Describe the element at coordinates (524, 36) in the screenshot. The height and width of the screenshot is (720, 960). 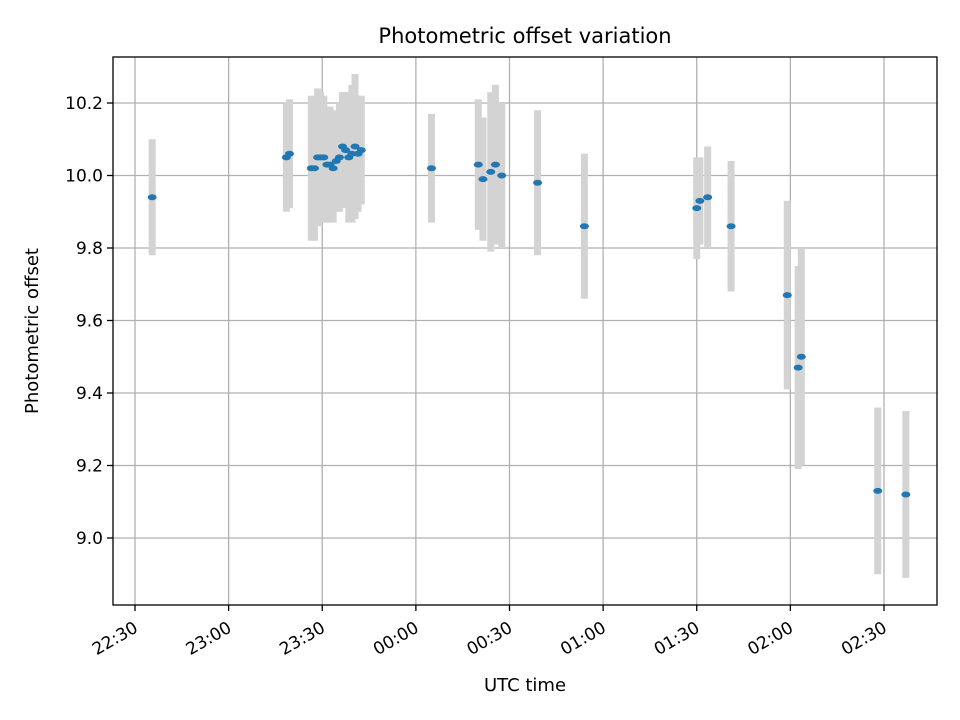
I see `chart-title: Photometric offset variation` at that location.